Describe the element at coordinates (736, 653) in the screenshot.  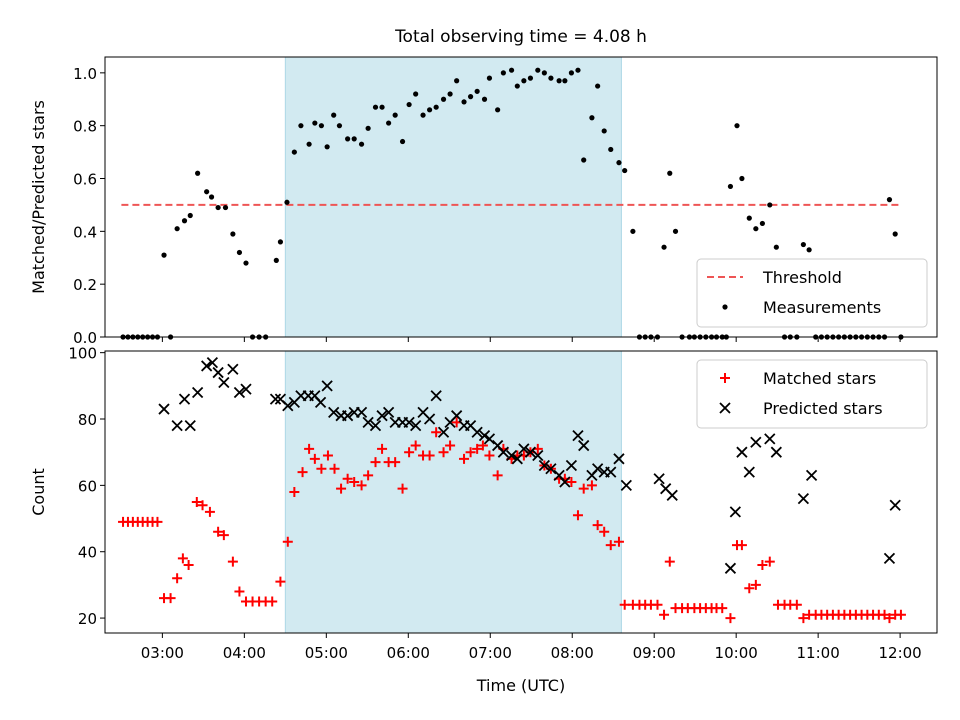
I see `x-tick-label: 10:00` at that location.